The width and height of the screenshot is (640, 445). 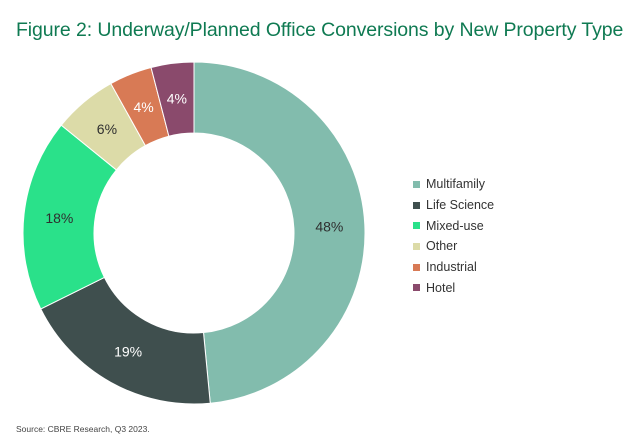 I want to click on legend-label: Industrial, so click(x=451, y=267).